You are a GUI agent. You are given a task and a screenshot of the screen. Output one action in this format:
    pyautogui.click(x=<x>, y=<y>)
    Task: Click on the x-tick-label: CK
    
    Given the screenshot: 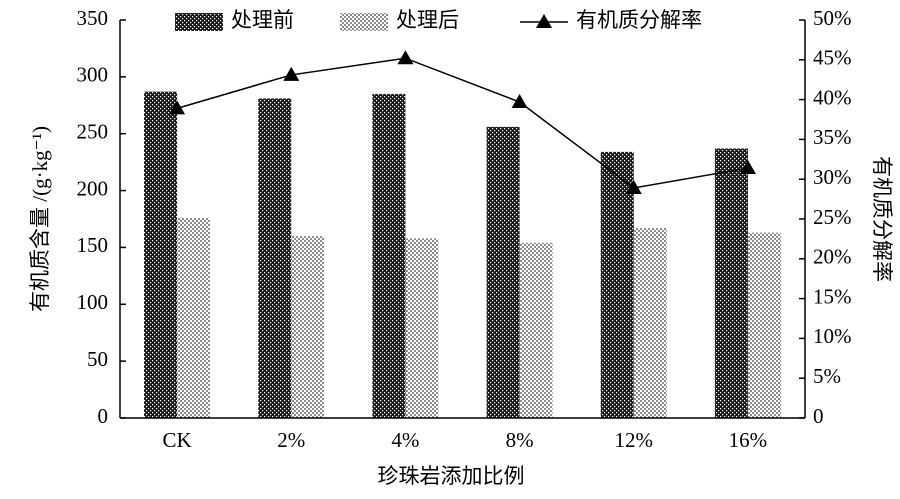 What is the action you would take?
    pyautogui.click(x=176, y=440)
    